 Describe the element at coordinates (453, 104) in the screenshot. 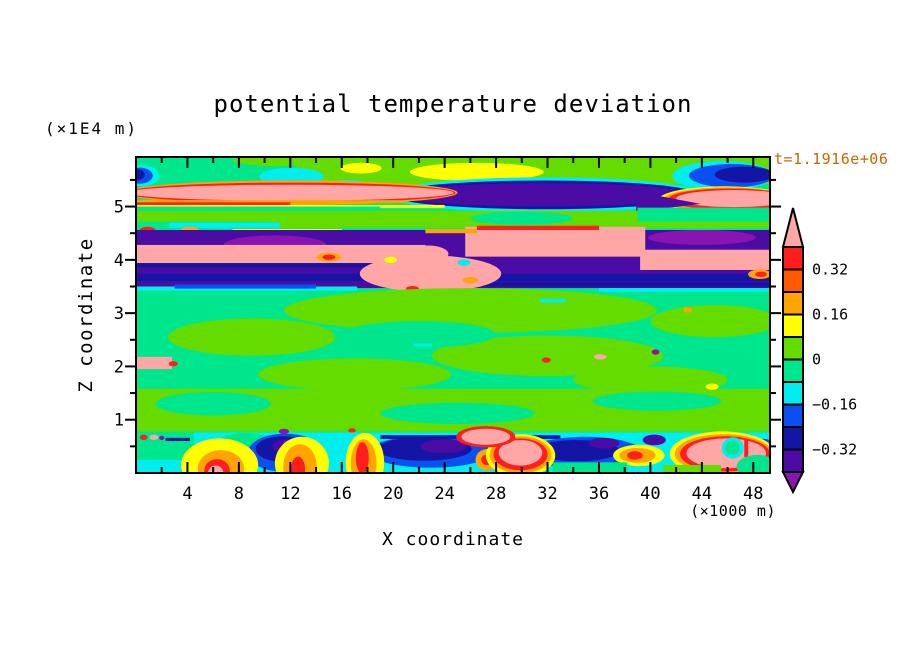

I see `chart-title: potential temperature deviation` at that location.